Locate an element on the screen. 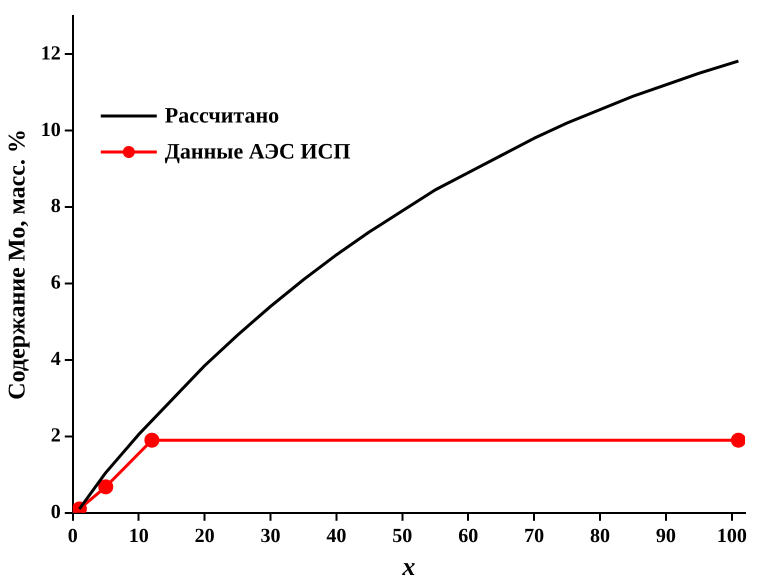 The width and height of the screenshot is (759, 584). x-tick-label: 50 is located at coordinates (402, 535).